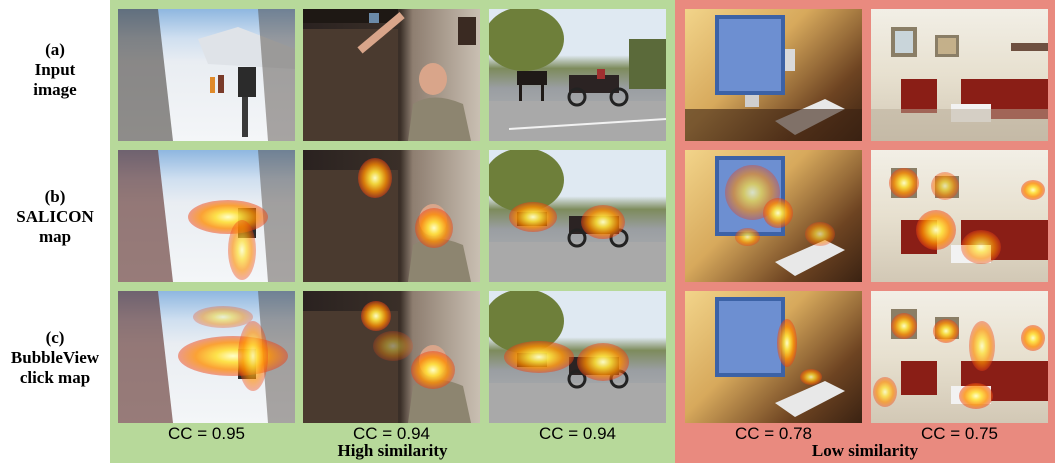 The image size is (1055, 463). Describe the element at coordinates (206, 216) in the screenshot. I see `thumb-salicon-snow` at that location.